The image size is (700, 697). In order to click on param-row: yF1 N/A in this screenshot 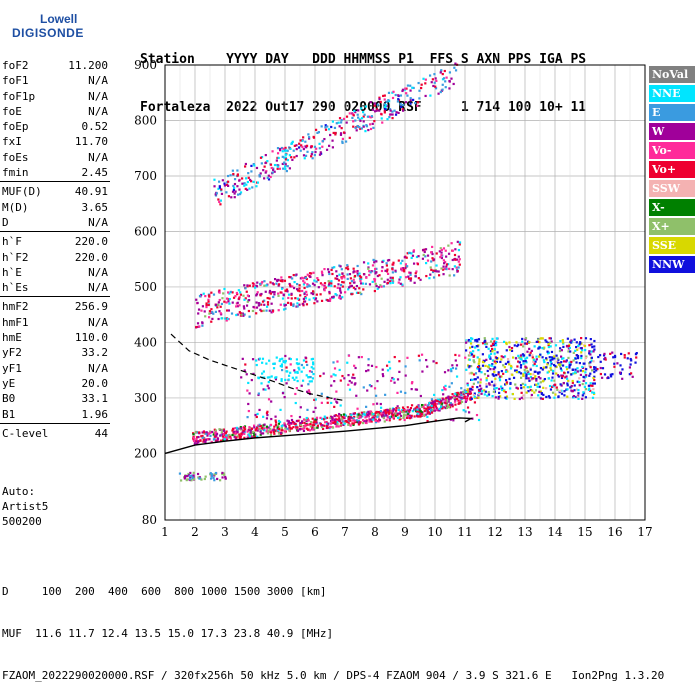, I will do `click(56, 368)`.